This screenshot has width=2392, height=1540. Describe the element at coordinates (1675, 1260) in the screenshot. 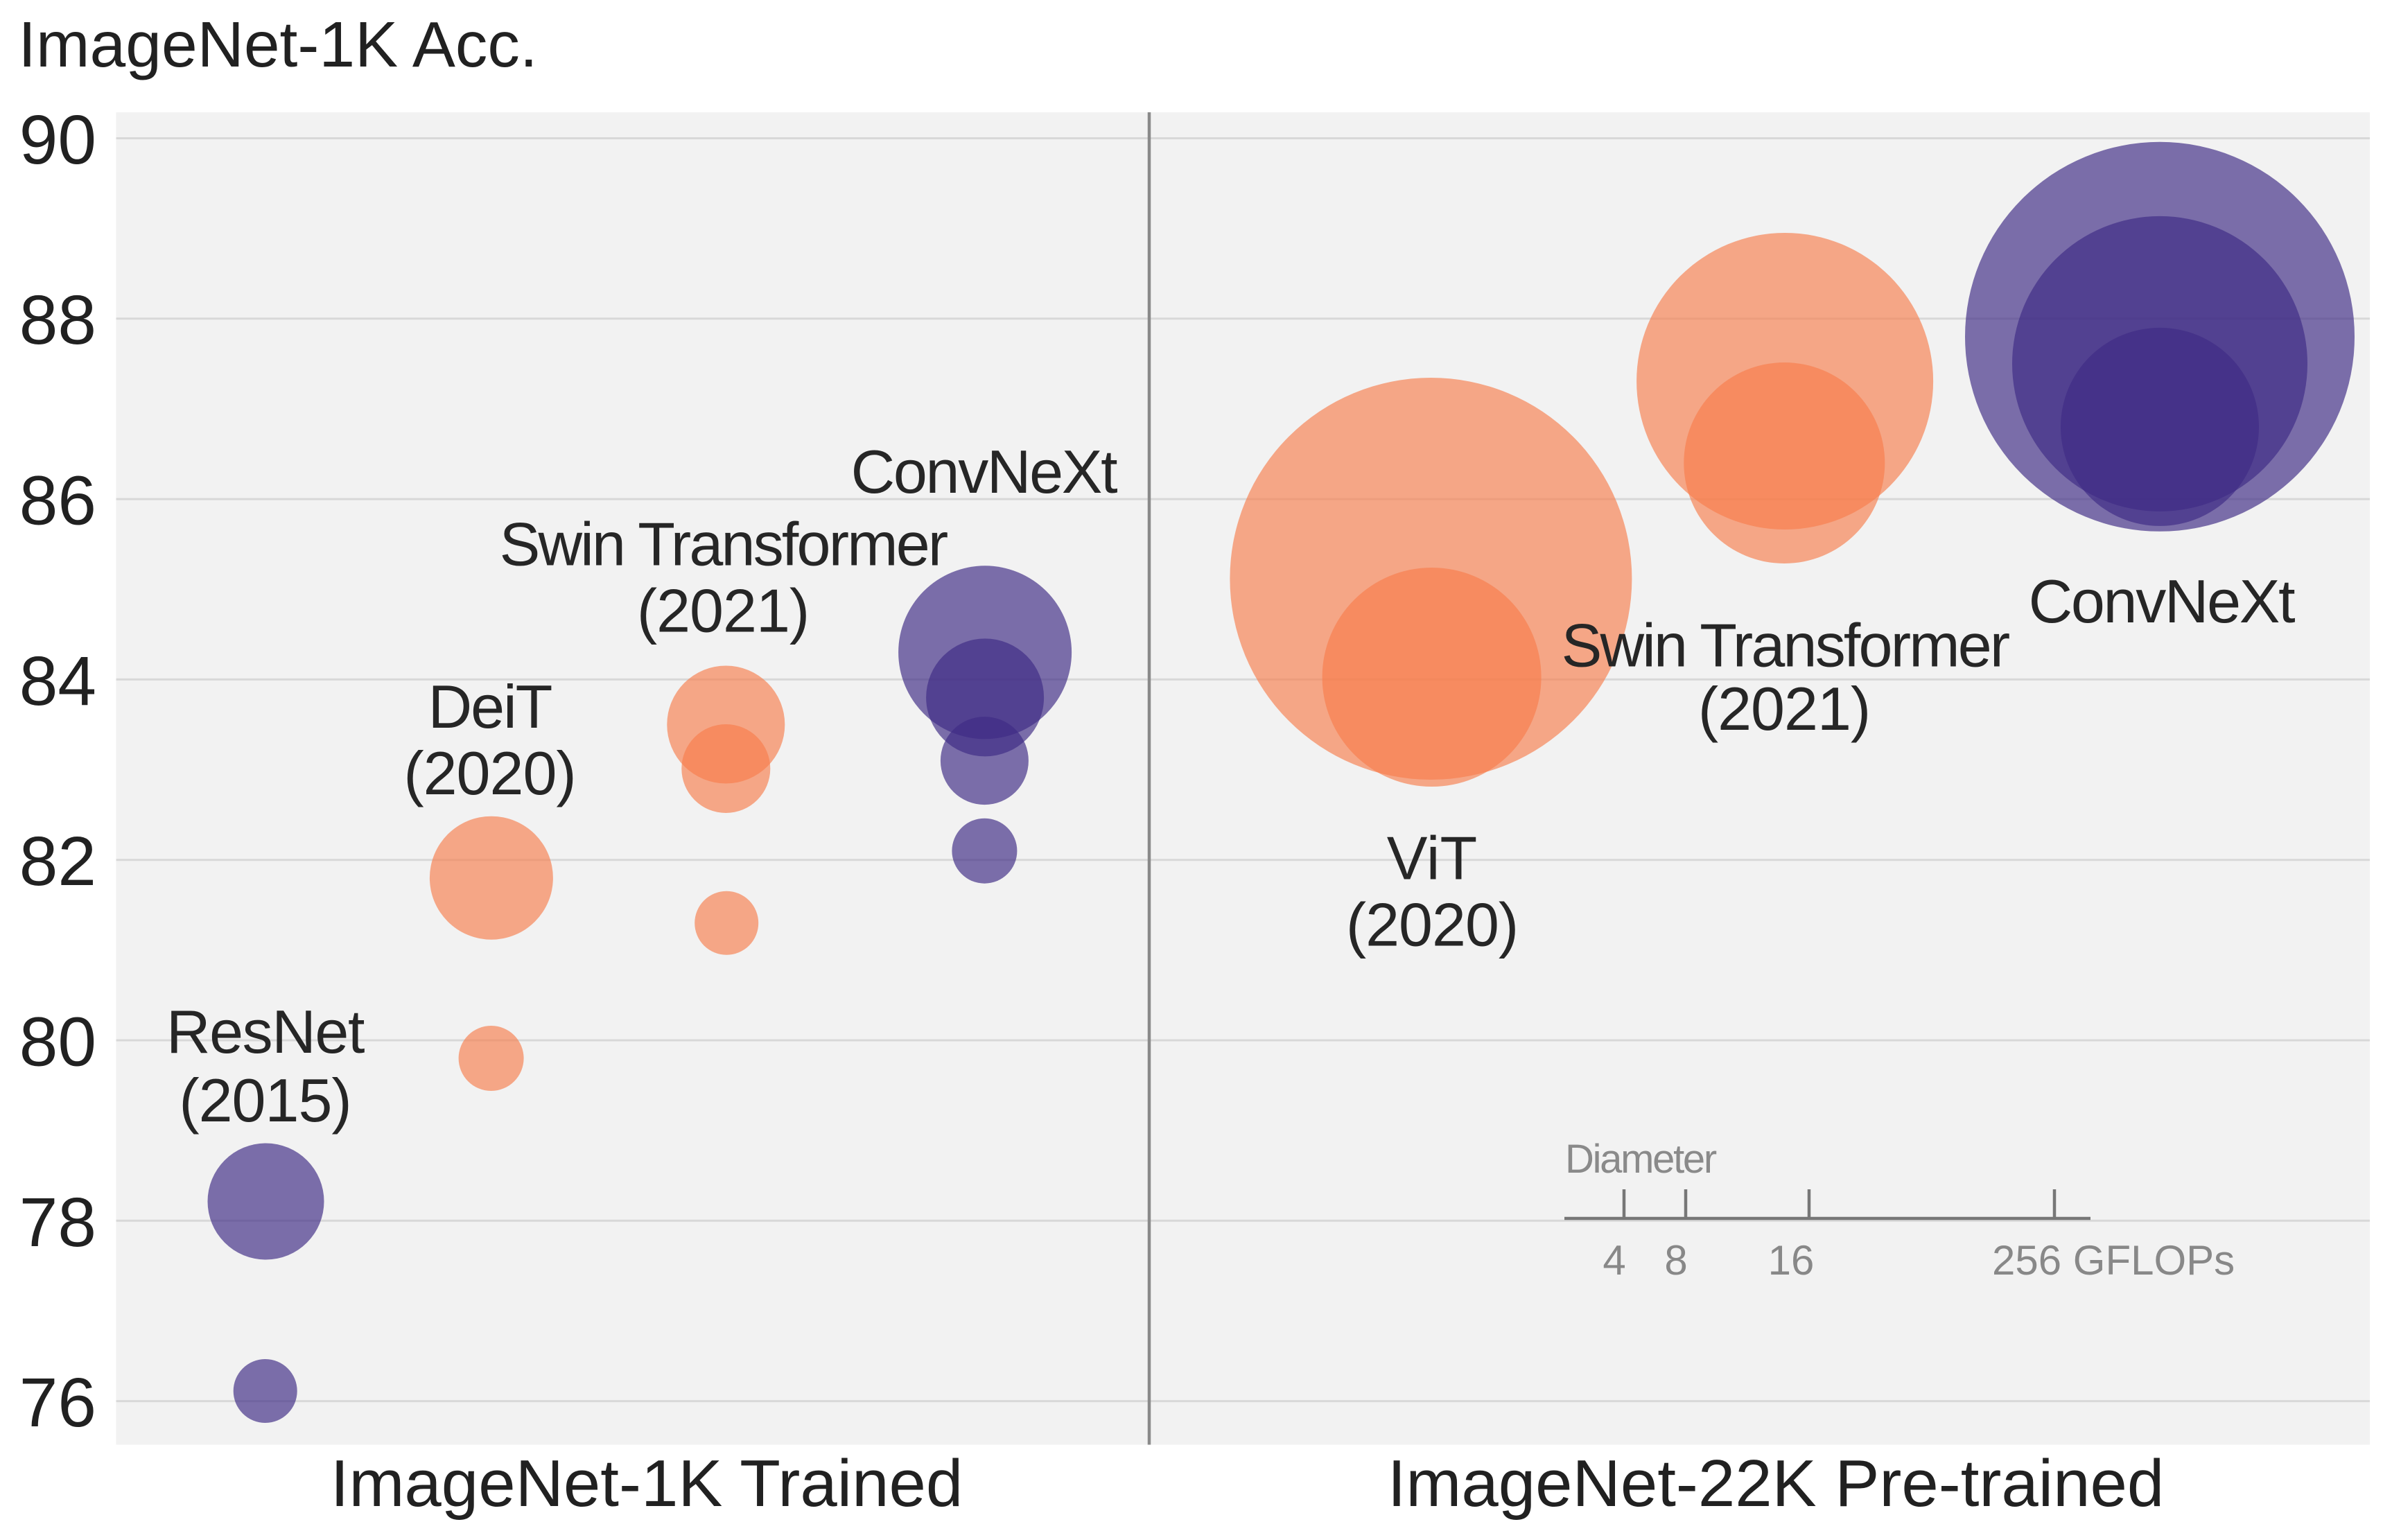

I see `svg-text: 8` at that location.